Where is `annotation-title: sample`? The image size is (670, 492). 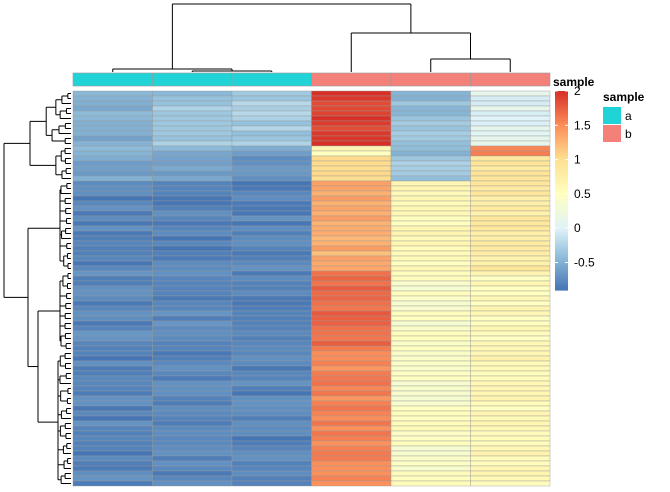 annotation-title: sample is located at coordinates (574, 82).